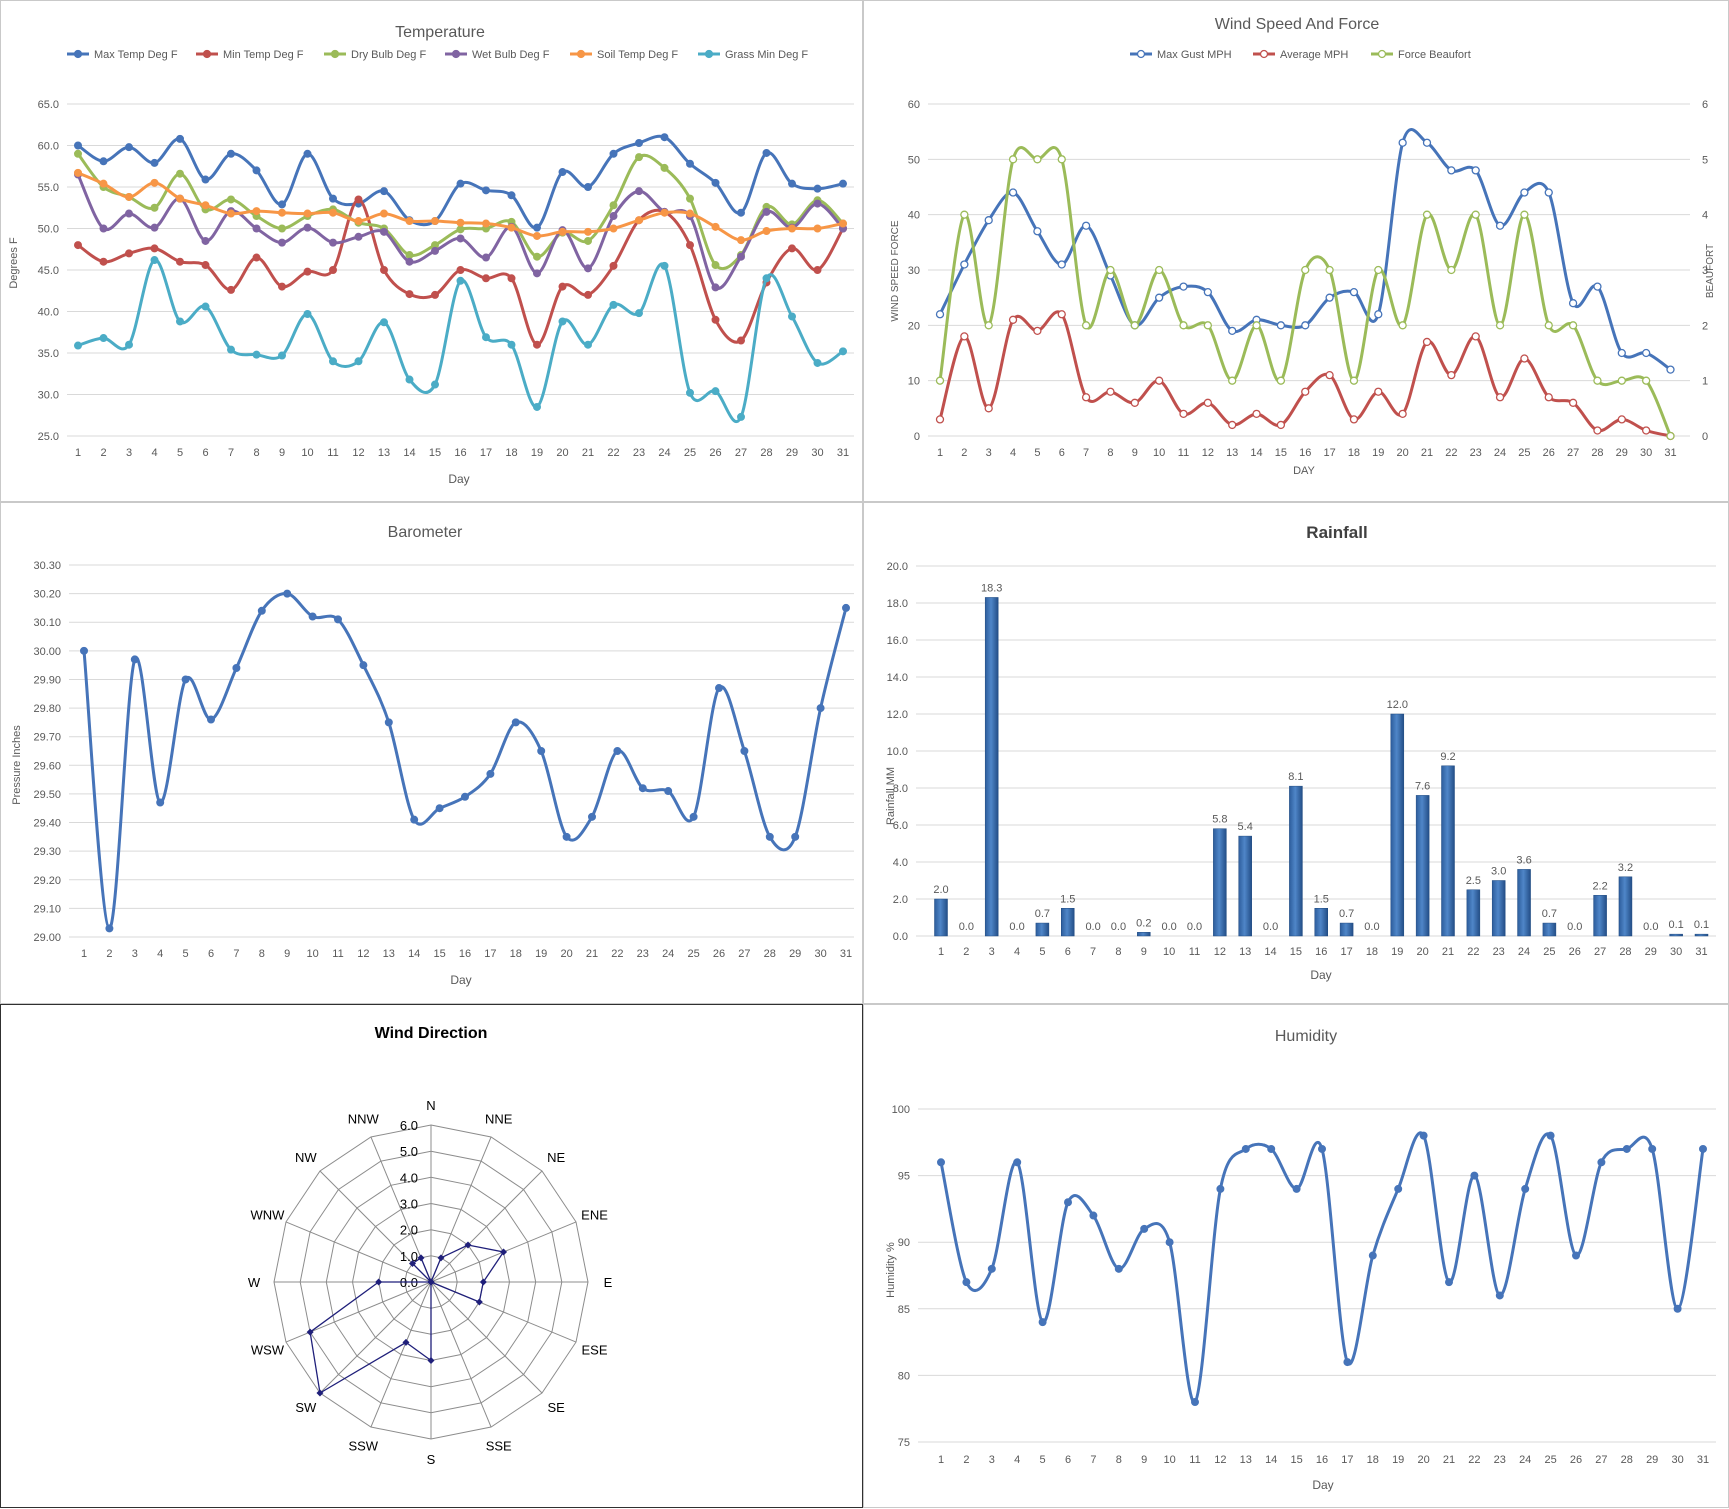 This screenshot has width=1729, height=1509. I want to click on x-tick-label: 25, so click(1549, 952).